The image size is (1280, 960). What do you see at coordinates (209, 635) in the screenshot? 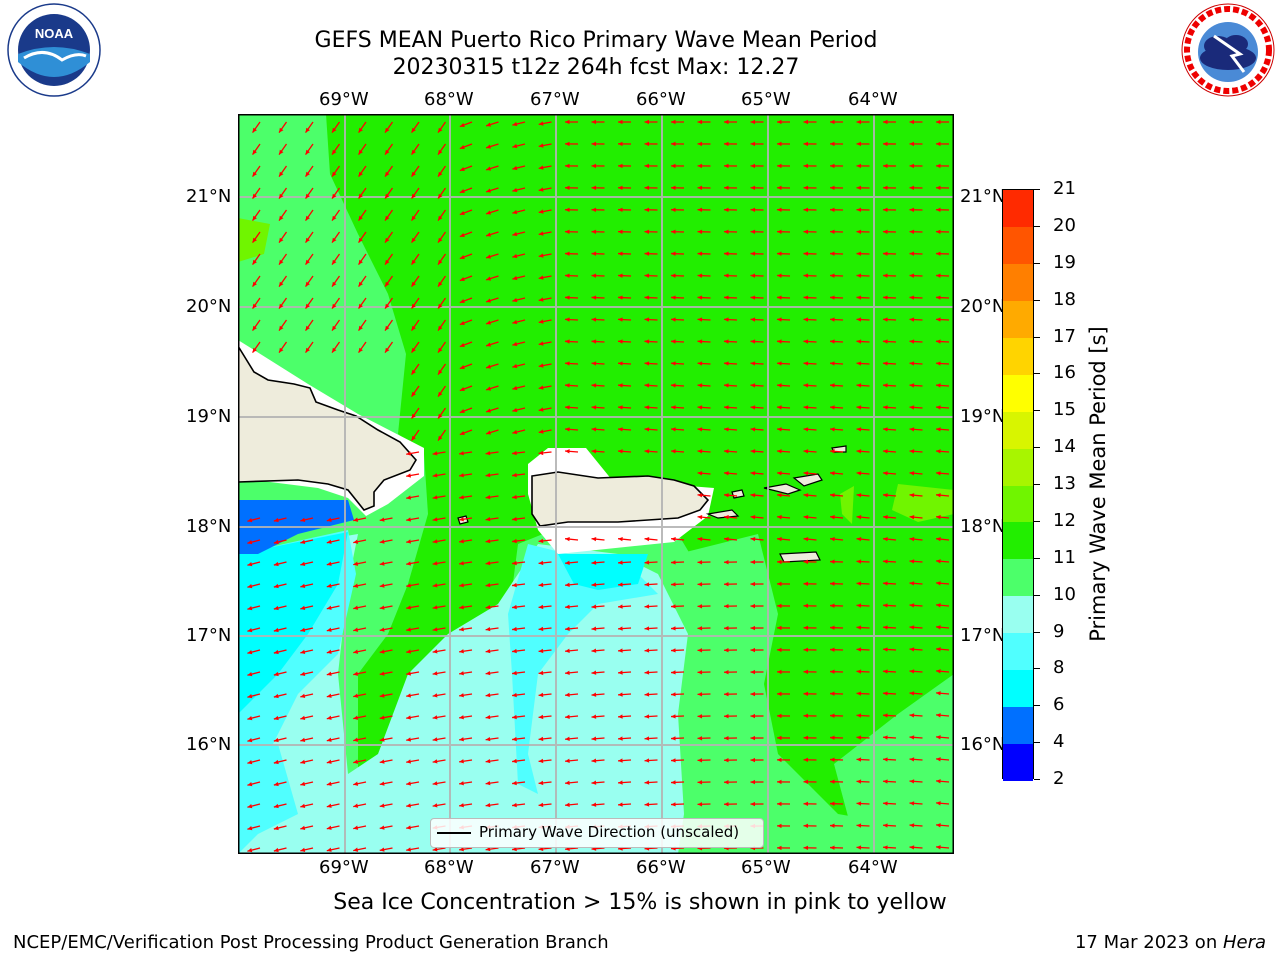
I see `lat-label-left: 17°N` at bounding box center [209, 635].